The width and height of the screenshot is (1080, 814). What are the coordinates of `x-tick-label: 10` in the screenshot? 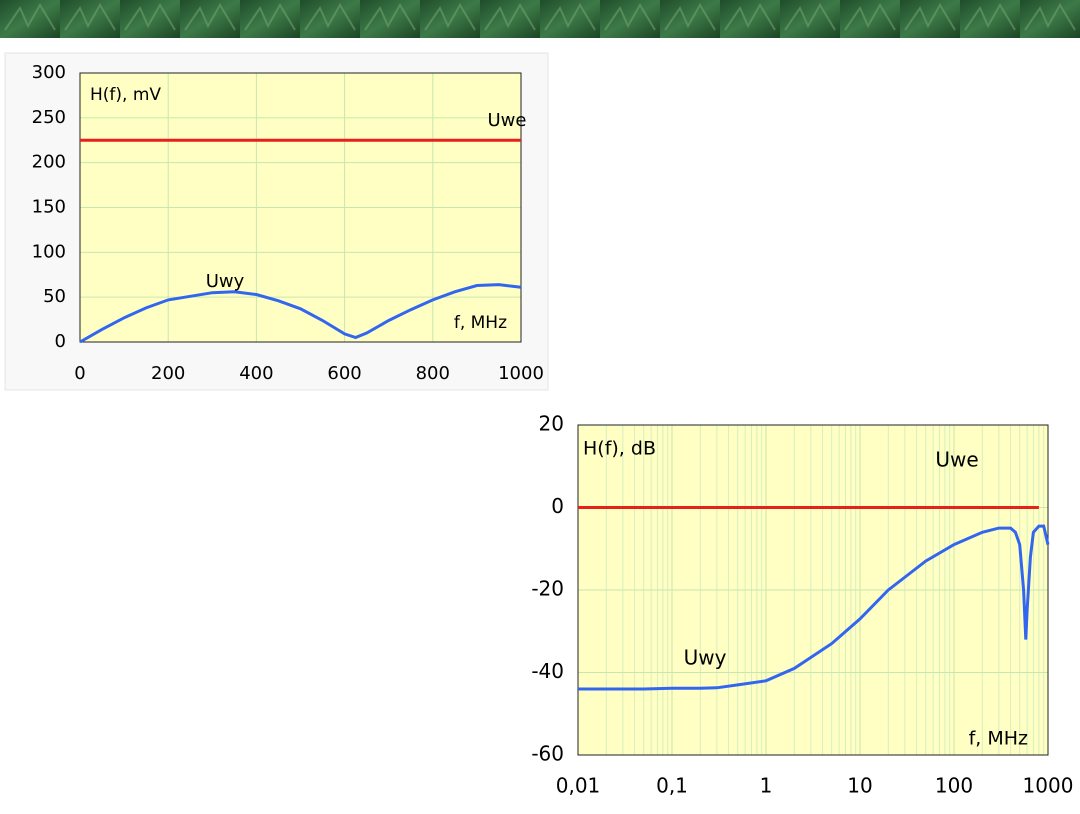 It's located at (859, 786).